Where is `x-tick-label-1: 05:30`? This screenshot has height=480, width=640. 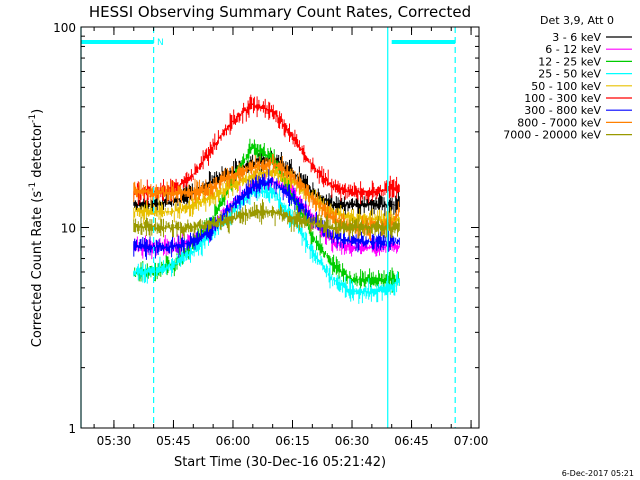 x-tick-label-1: 05:30 is located at coordinates (114, 441).